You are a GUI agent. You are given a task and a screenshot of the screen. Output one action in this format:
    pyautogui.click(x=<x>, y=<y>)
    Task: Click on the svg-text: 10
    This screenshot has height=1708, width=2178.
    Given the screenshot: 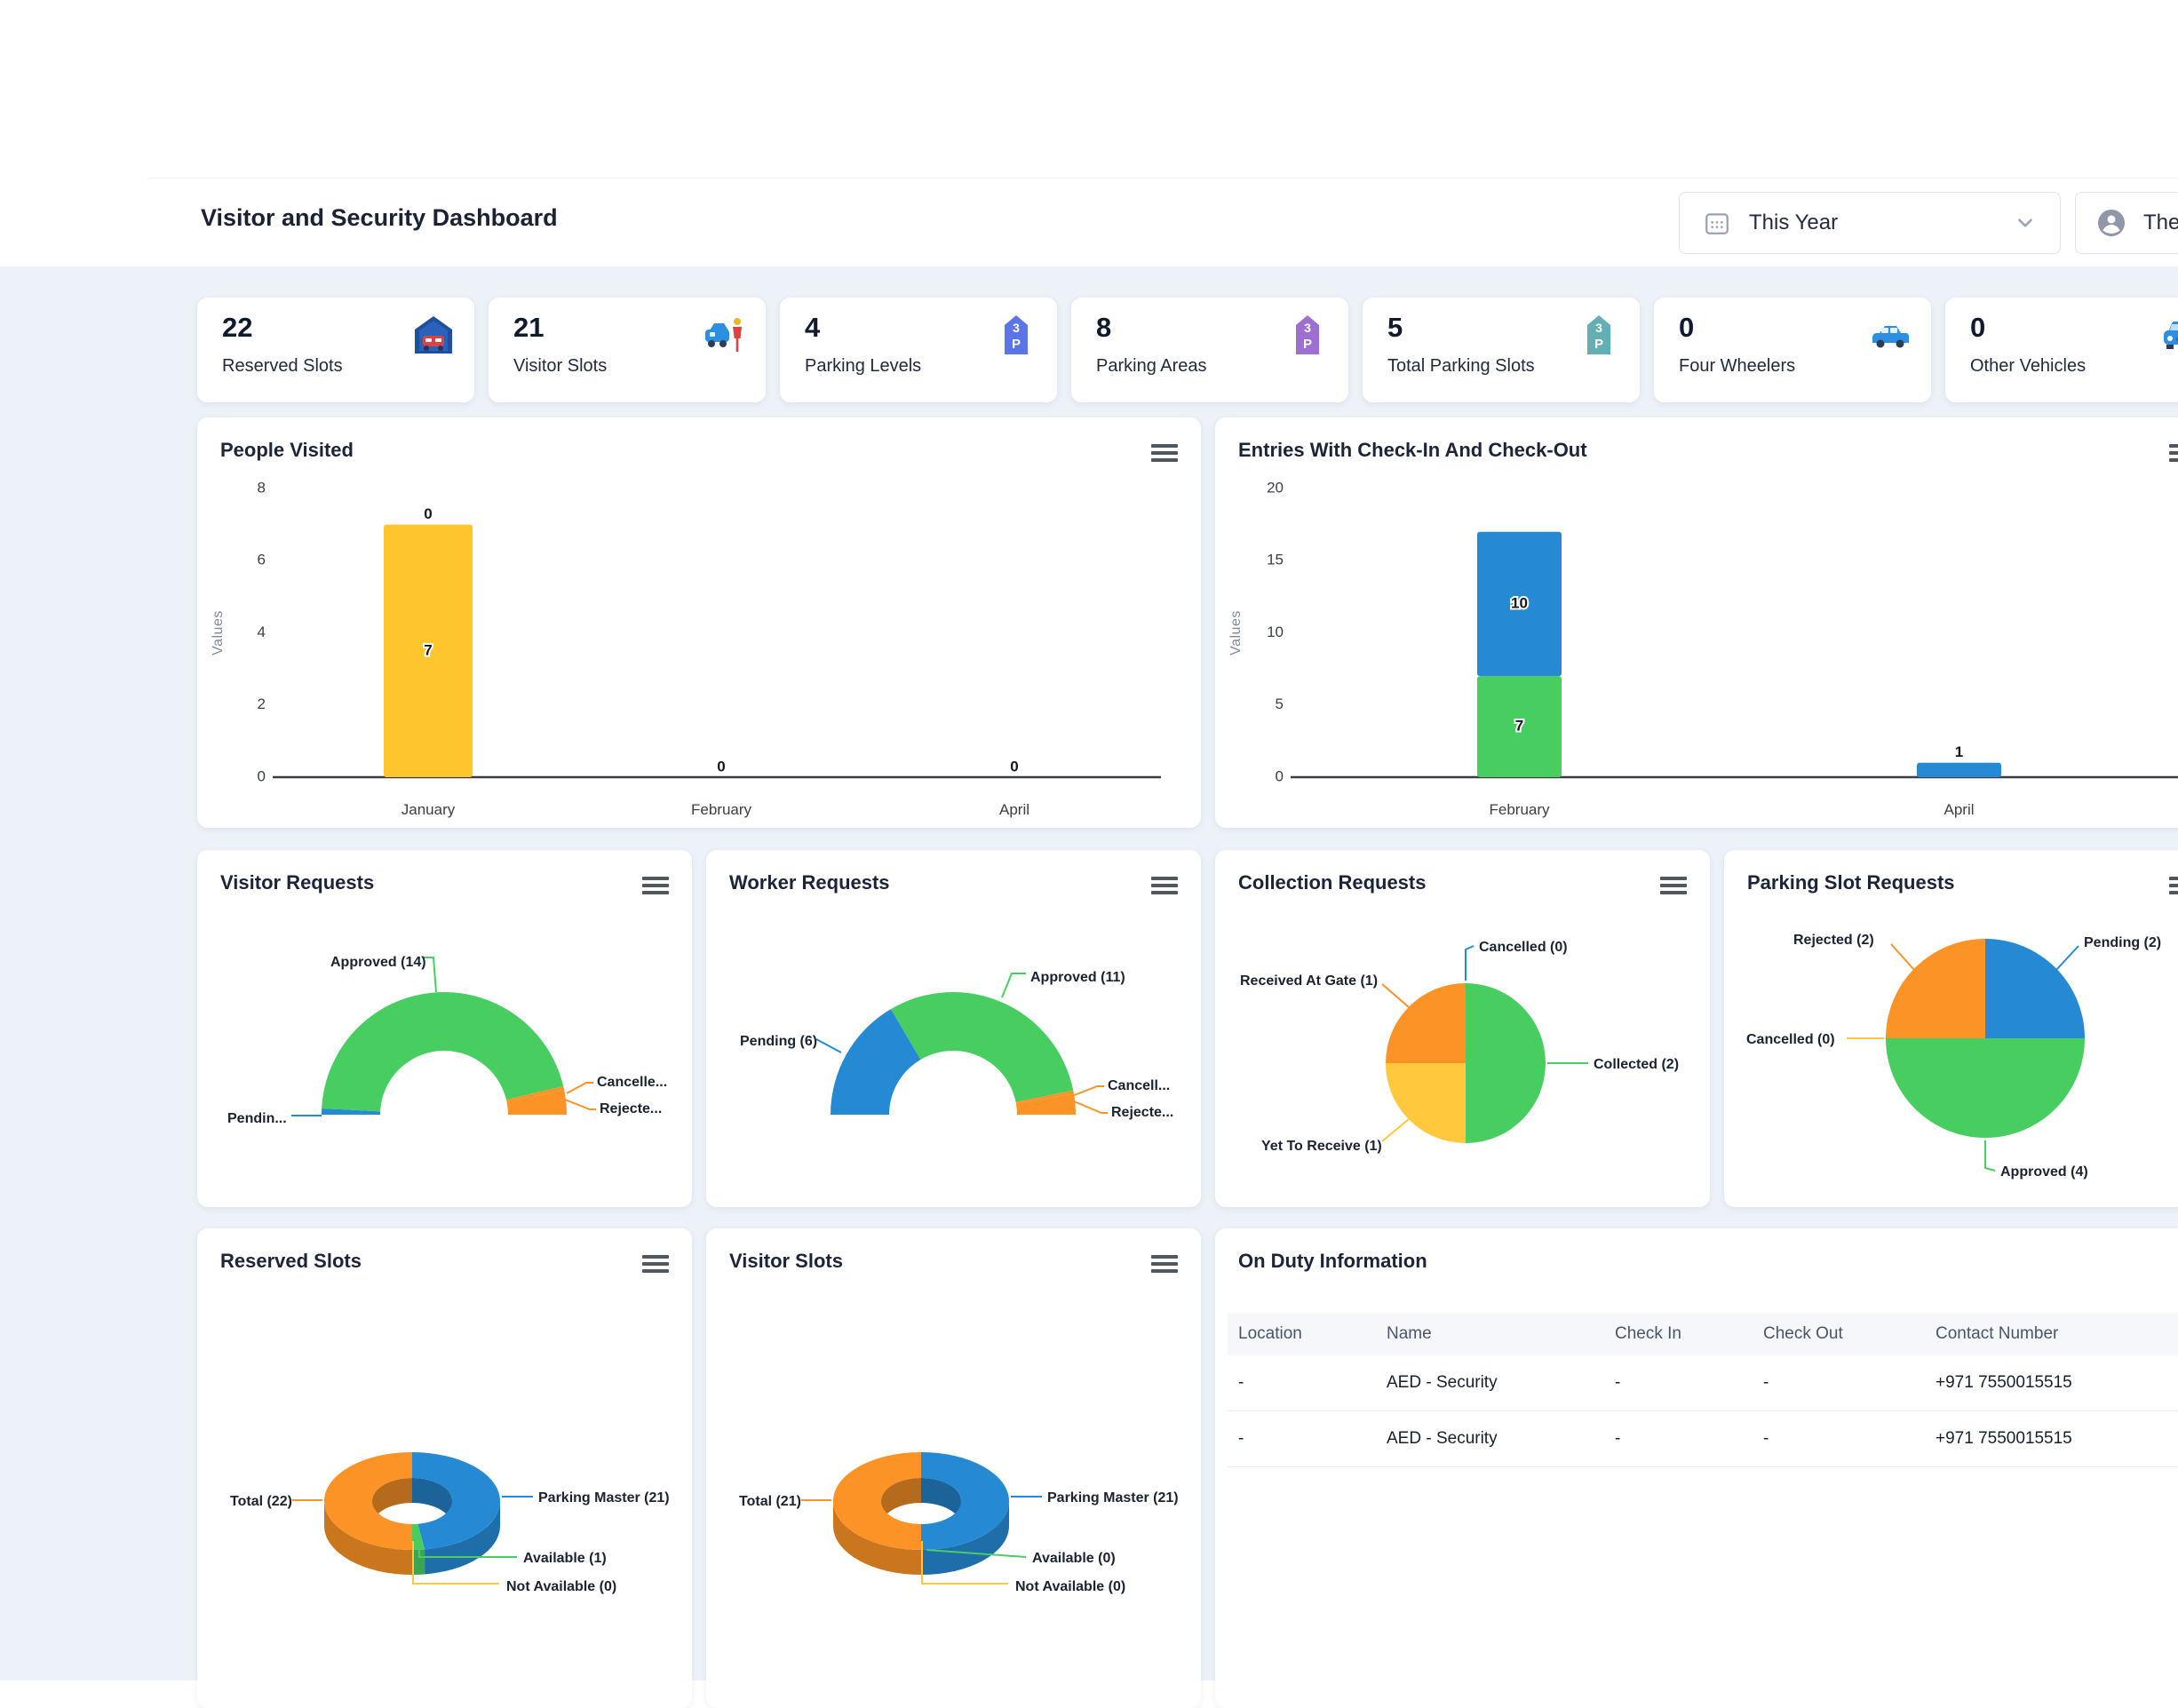 What is the action you would take?
    pyautogui.click(x=1275, y=632)
    